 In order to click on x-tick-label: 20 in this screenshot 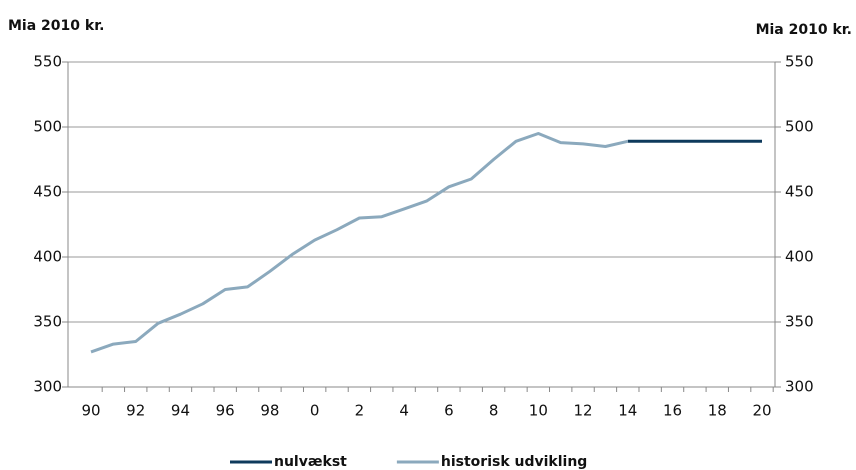, I will do `click(761, 411)`.